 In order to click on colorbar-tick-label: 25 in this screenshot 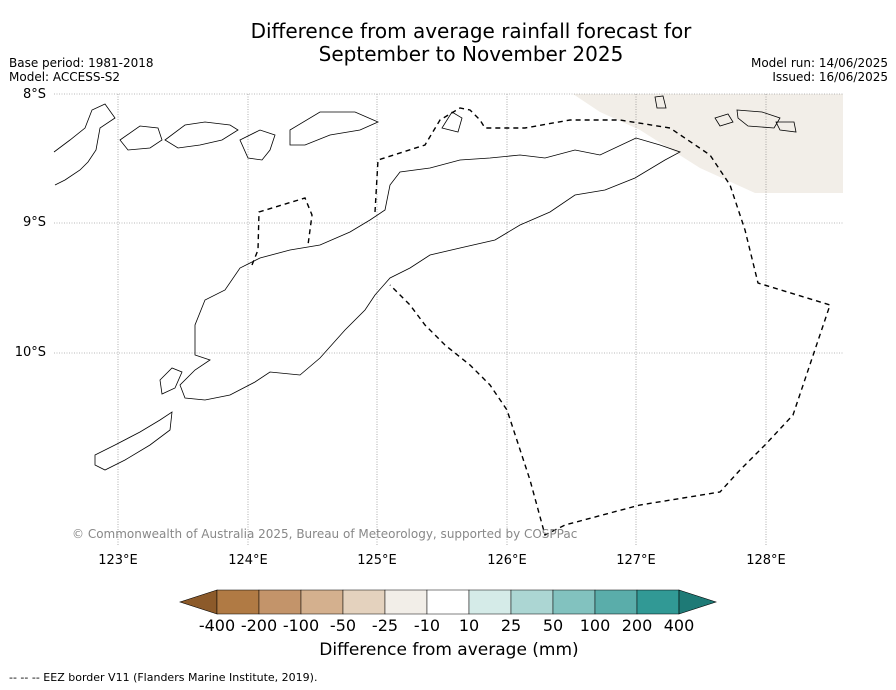, I will do `click(511, 625)`.